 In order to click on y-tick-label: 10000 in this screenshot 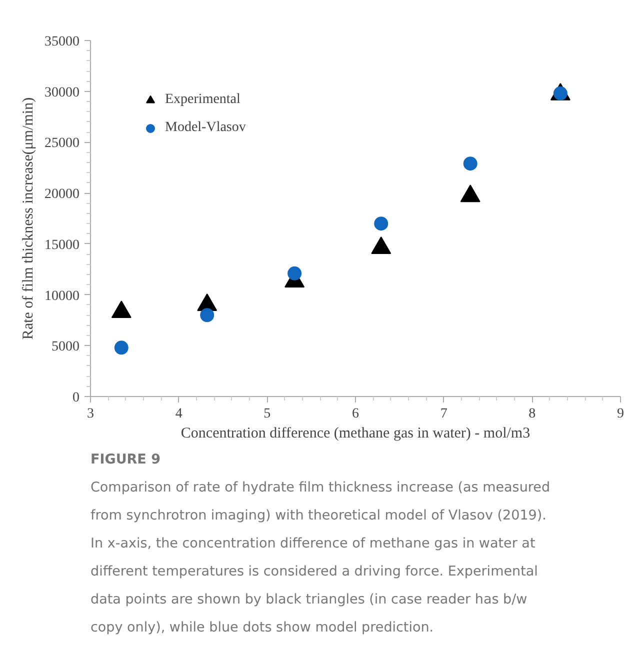, I will do `click(62, 296)`.